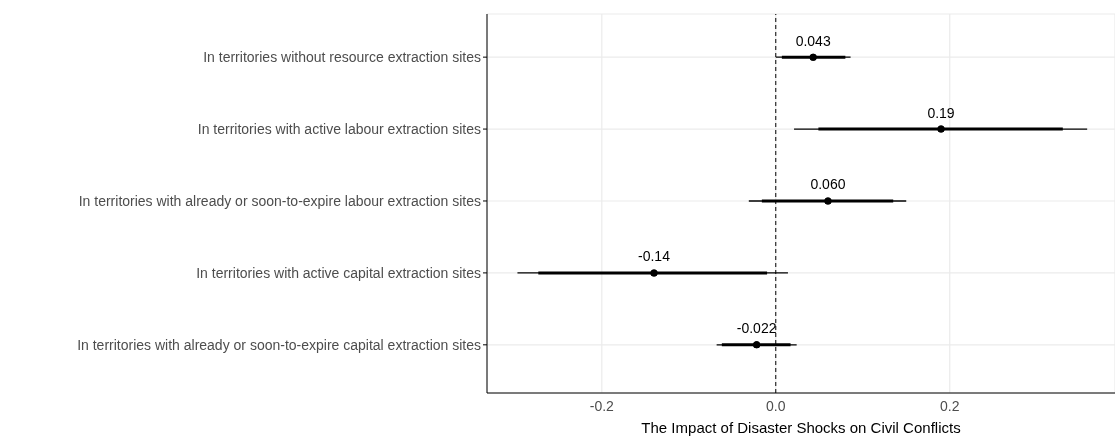 Image resolution: width=1115 pixels, height=439 pixels. I want to click on x-tick-label: 0.0, so click(776, 405).